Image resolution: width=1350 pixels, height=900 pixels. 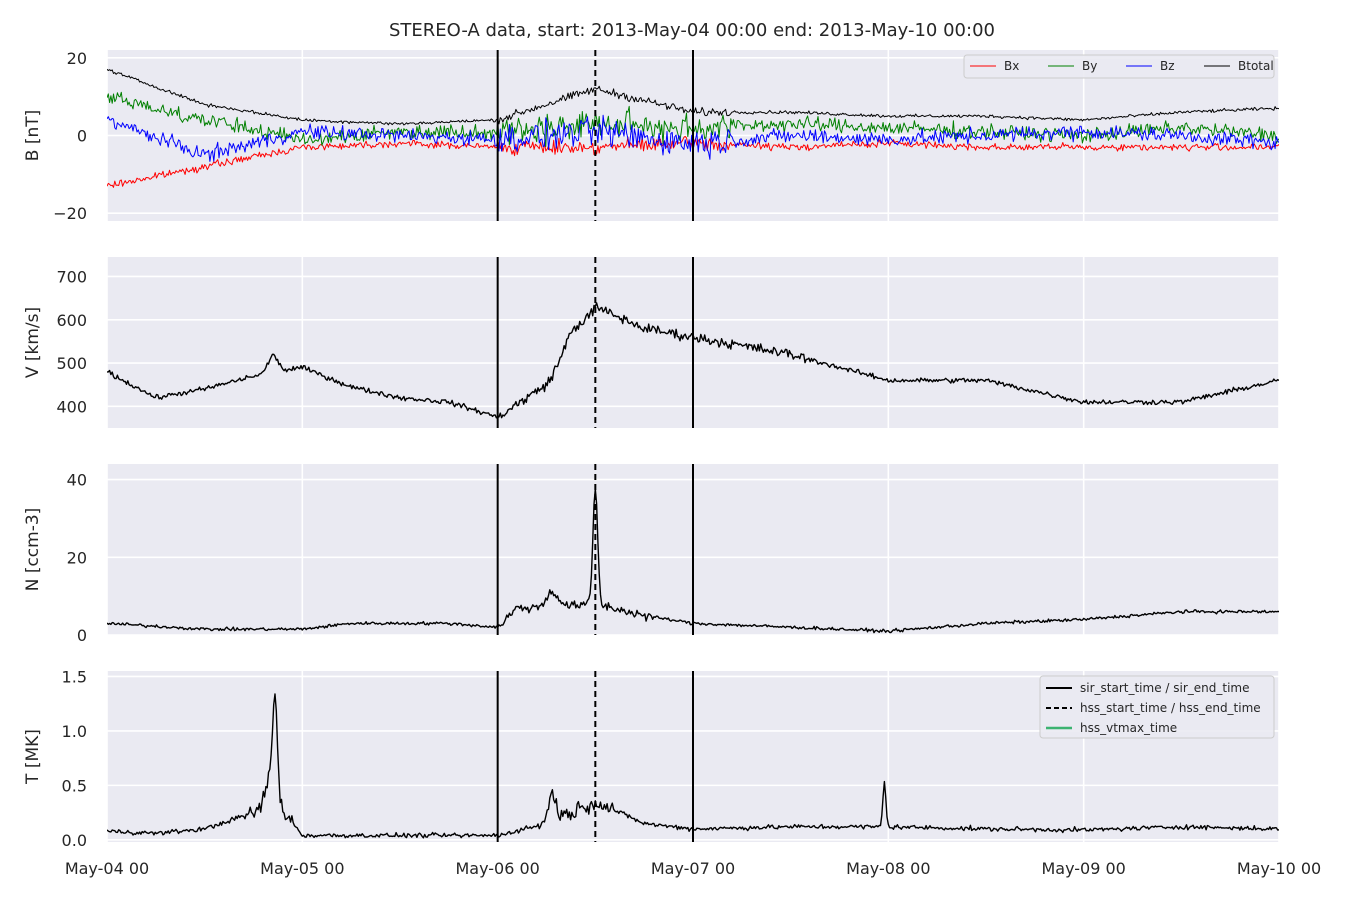 I want to click on x-tick-label: May-04 00, so click(x=107, y=868).